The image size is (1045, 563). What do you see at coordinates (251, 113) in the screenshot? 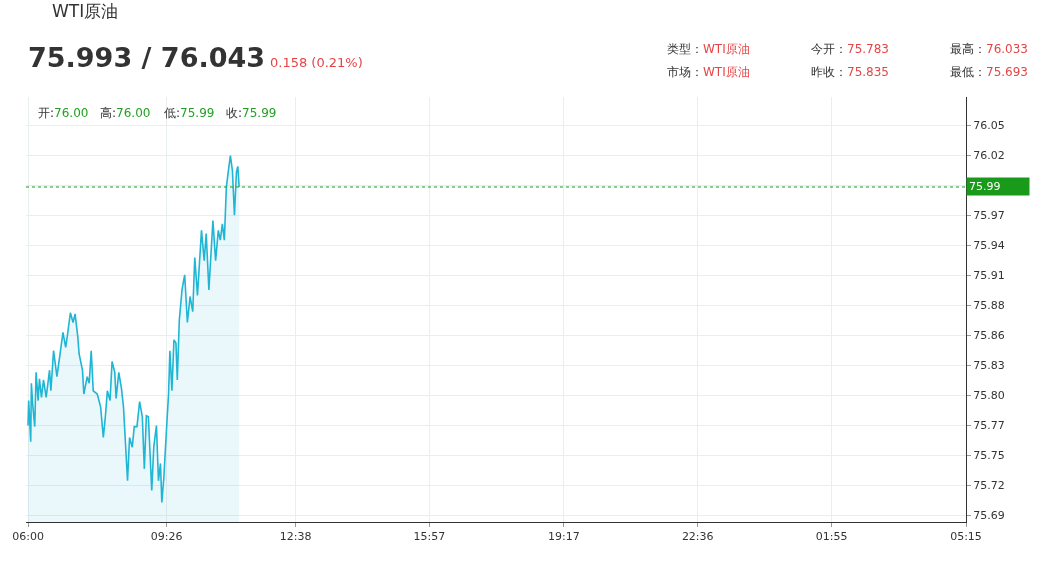
I see `annotation: 收:75.99` at bounding box center [251, 113].